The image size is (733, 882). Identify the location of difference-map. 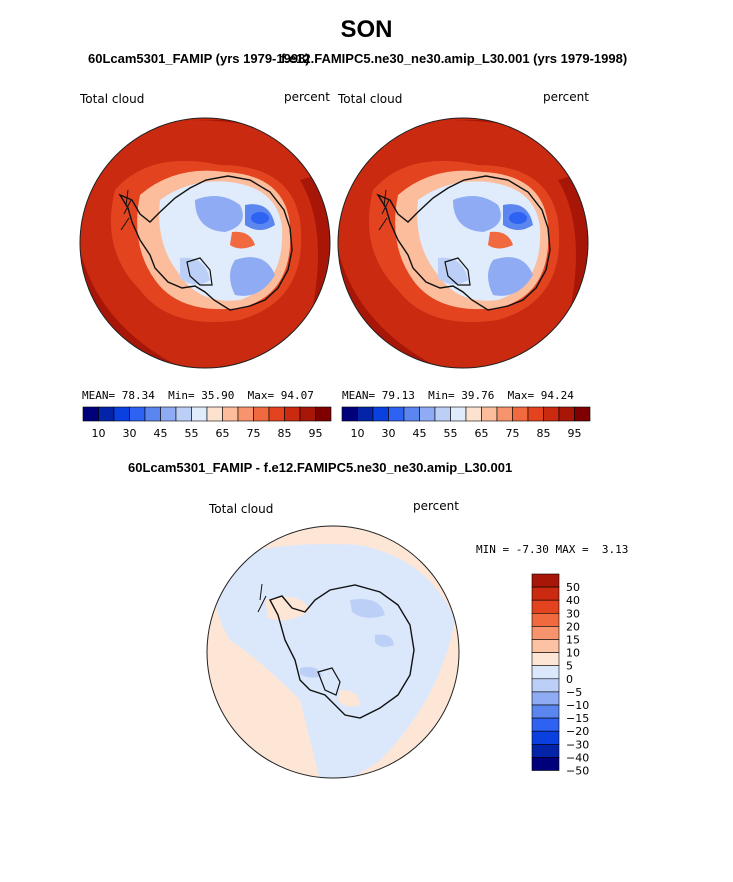
(333, 652).